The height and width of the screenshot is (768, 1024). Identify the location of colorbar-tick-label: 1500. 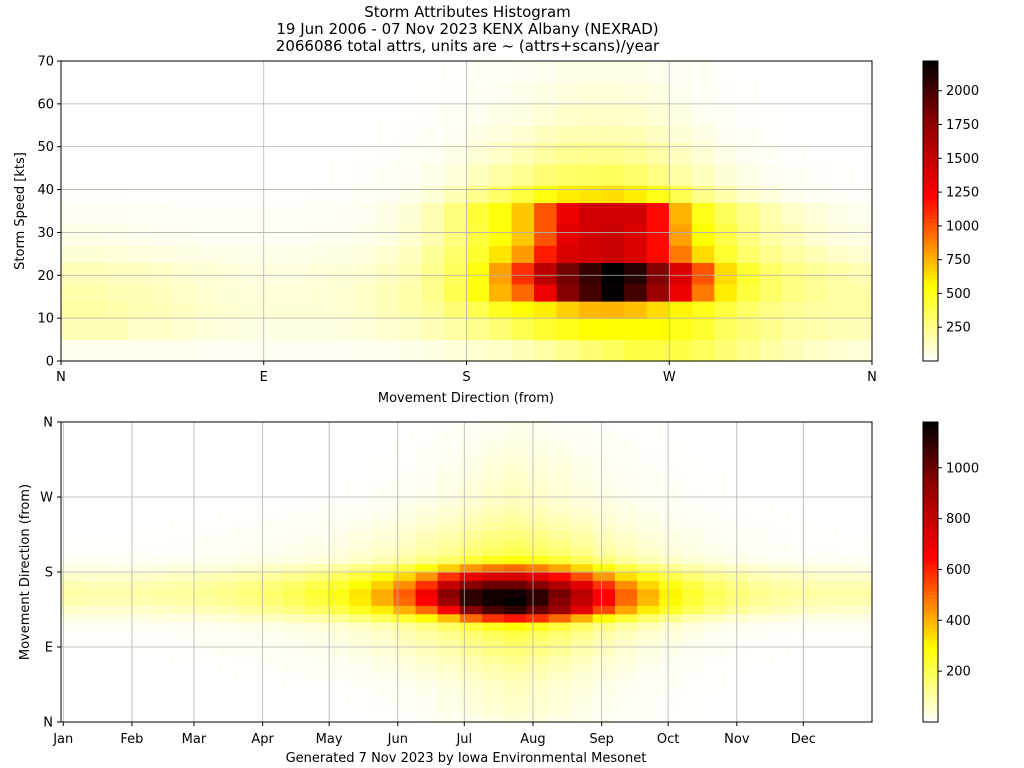
(962, 159).